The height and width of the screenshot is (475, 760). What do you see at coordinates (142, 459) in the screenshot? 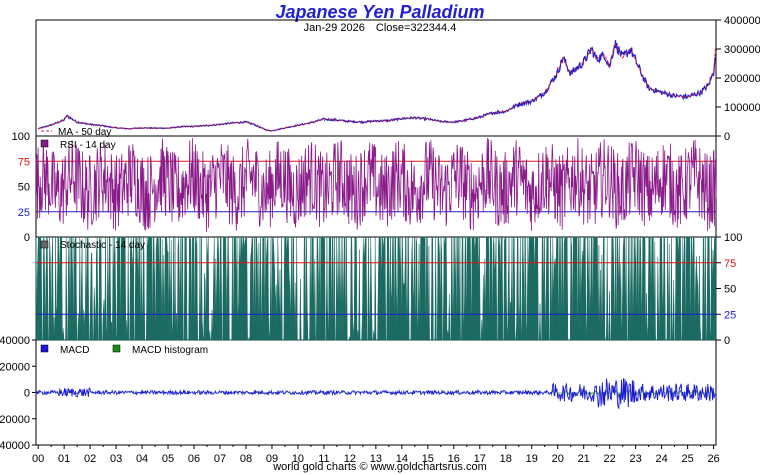
I see `x-tick-label: 04` at bounding box center [142, 459].